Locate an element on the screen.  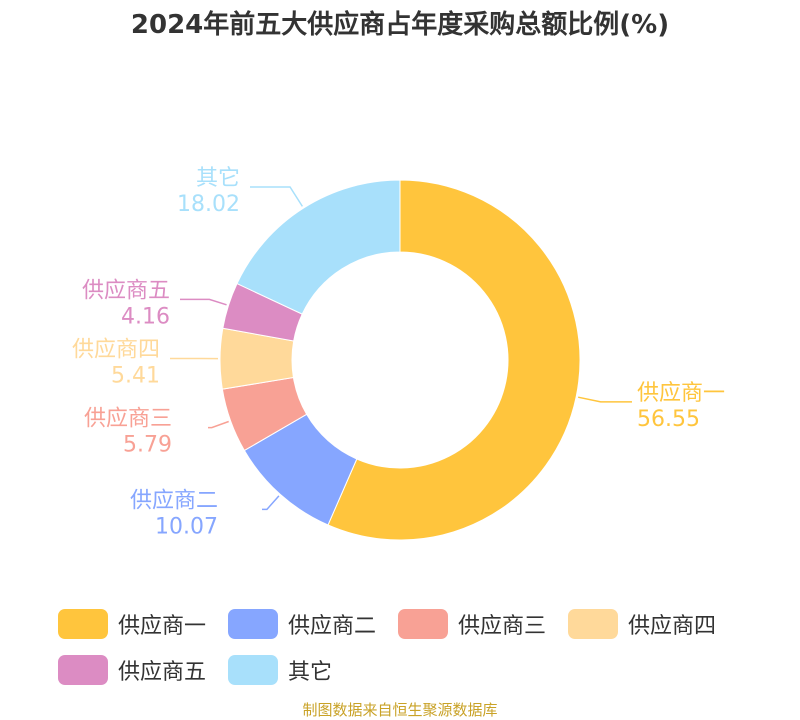
legend-label: 供应商四 is located at coordinates (672, 626).